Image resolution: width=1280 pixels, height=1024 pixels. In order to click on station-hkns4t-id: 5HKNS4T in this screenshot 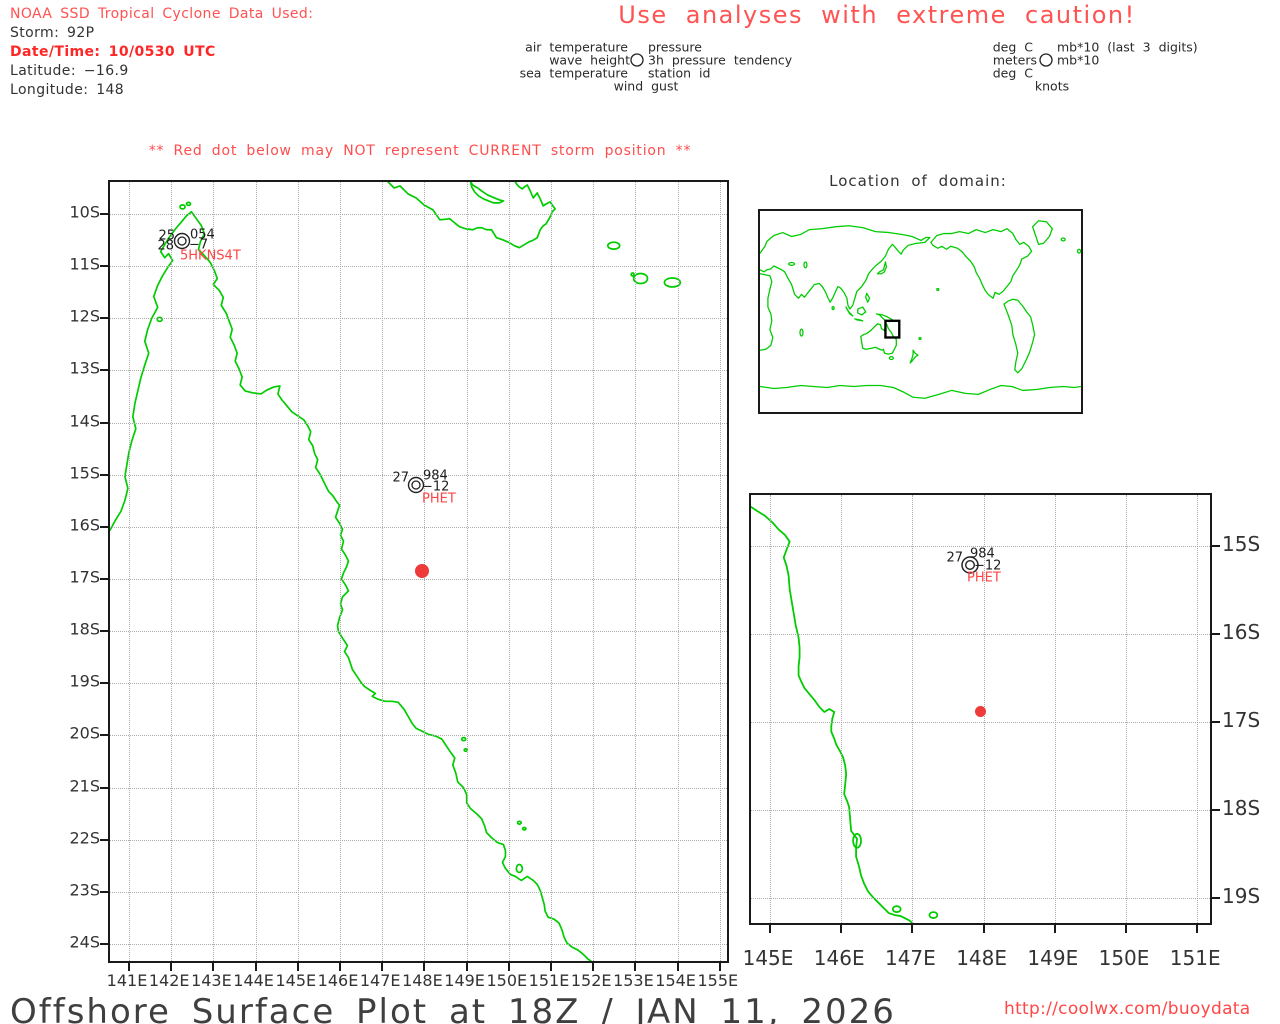, I will do `click(210, 256)`.